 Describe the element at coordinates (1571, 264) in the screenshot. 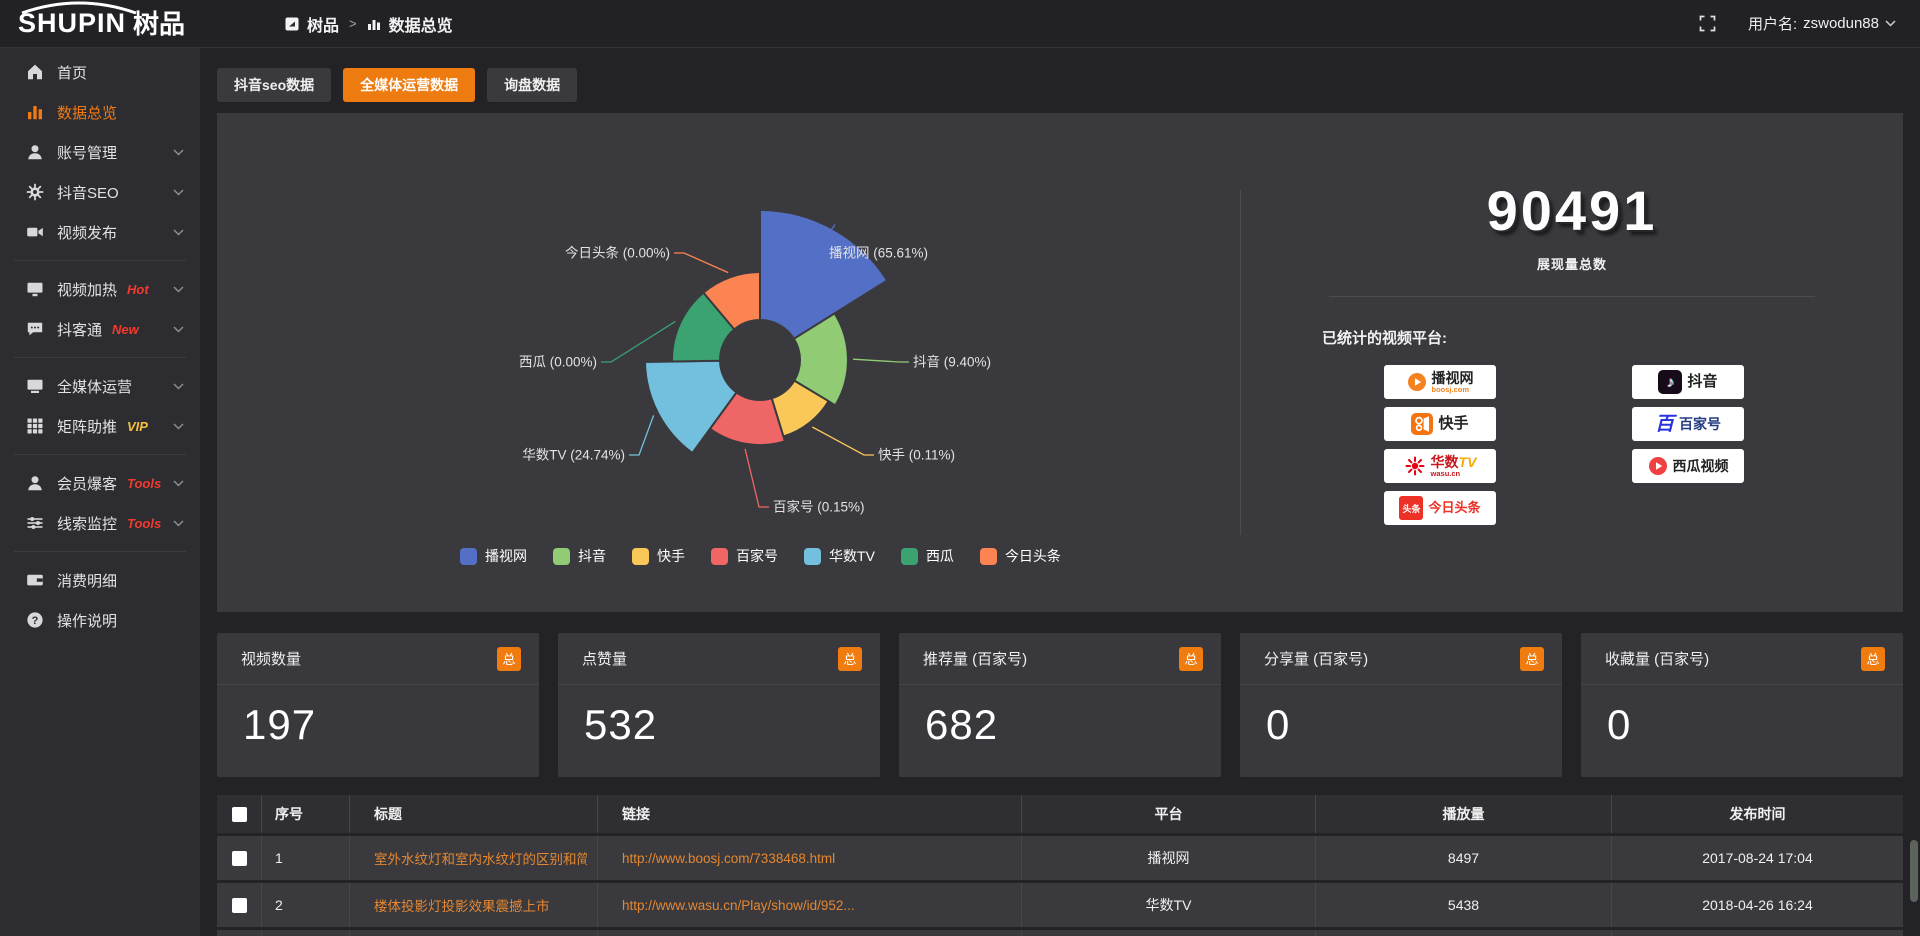

I see `impressions-total-label: 展现量总数` at that location.